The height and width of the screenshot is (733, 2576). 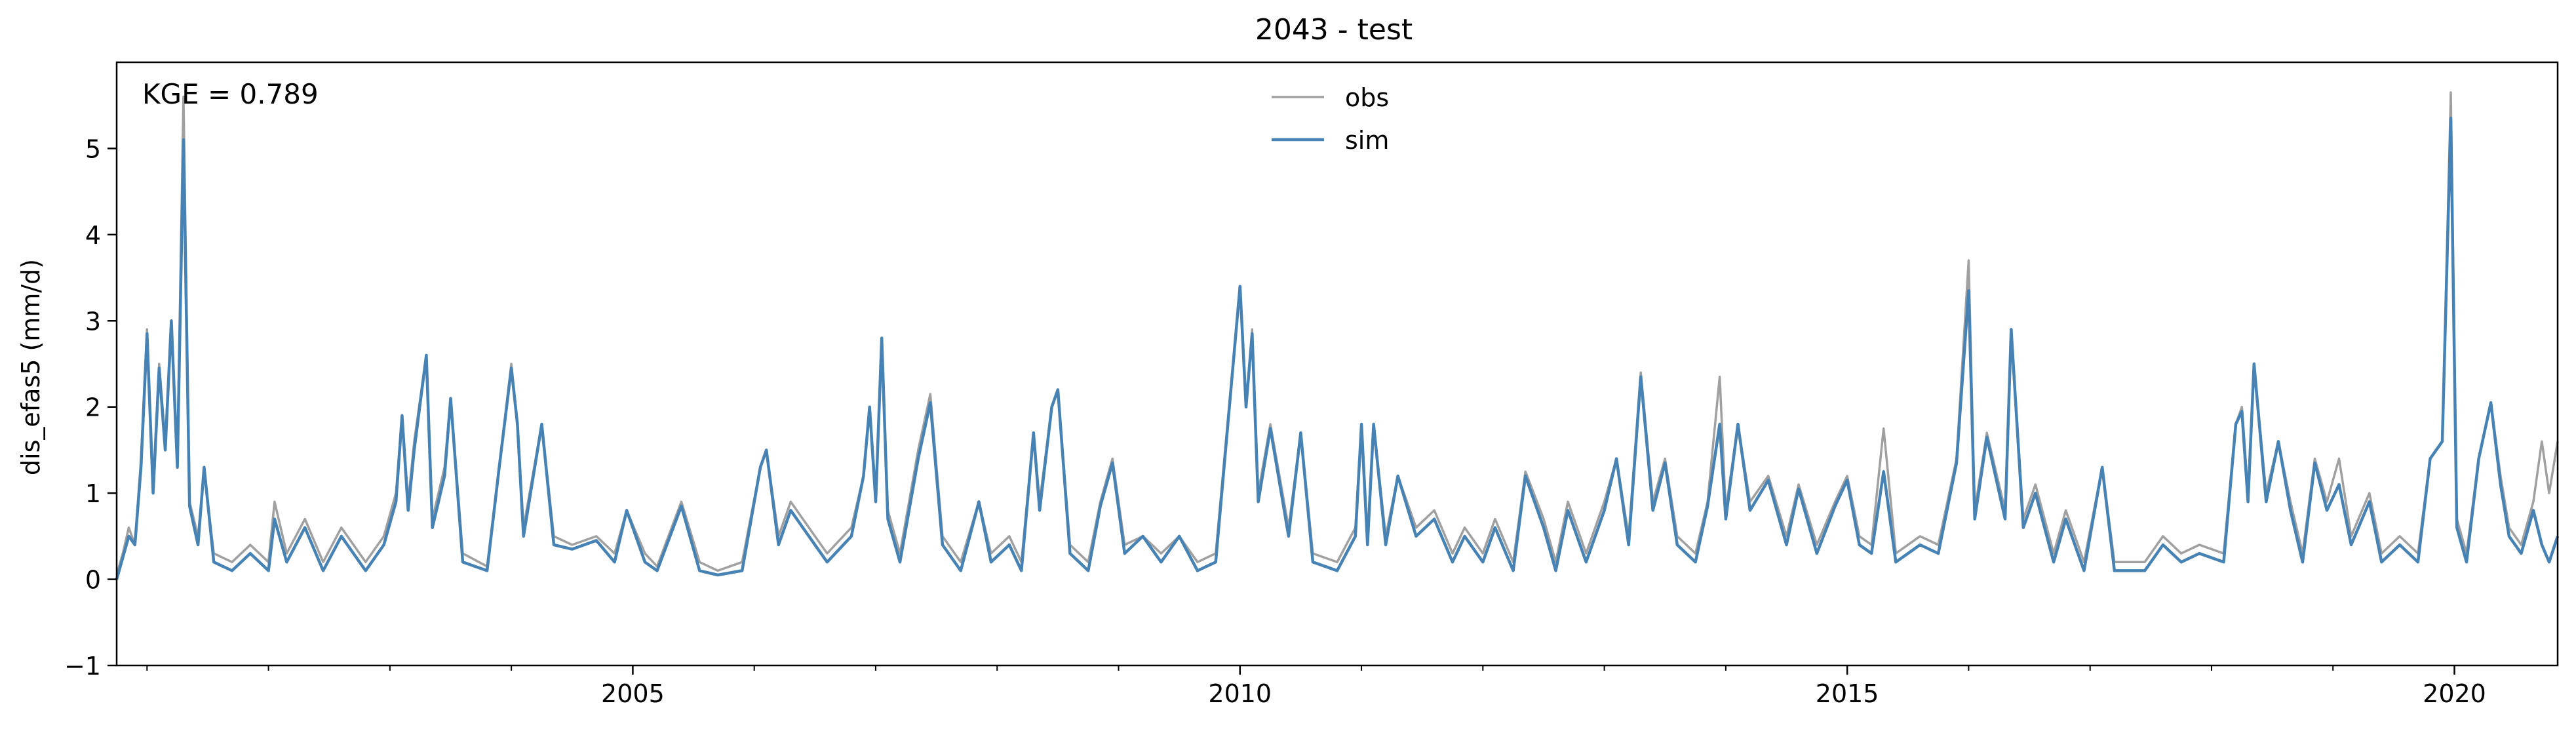 I want to click on y-tick-label: 5, so click(x=93, y=148).